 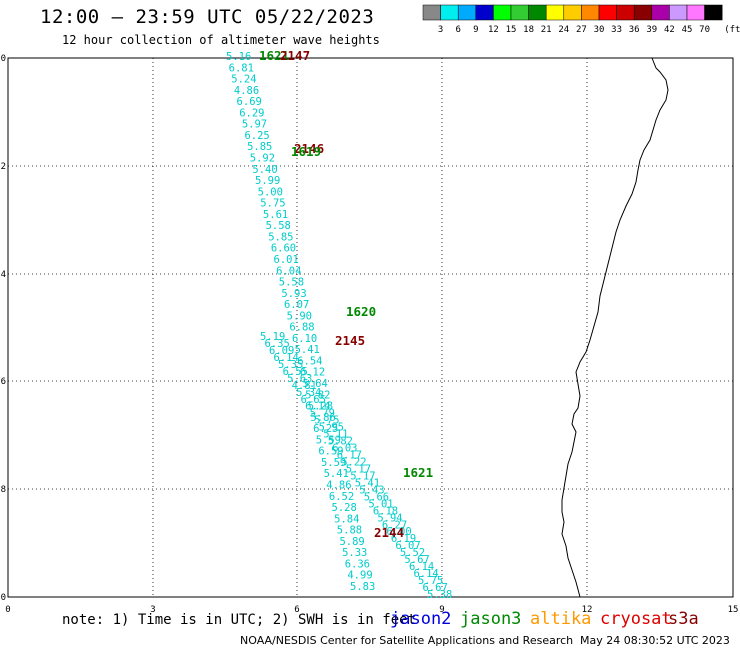 I want to click on swh-value: 5.67, so click(x=416, y=560).